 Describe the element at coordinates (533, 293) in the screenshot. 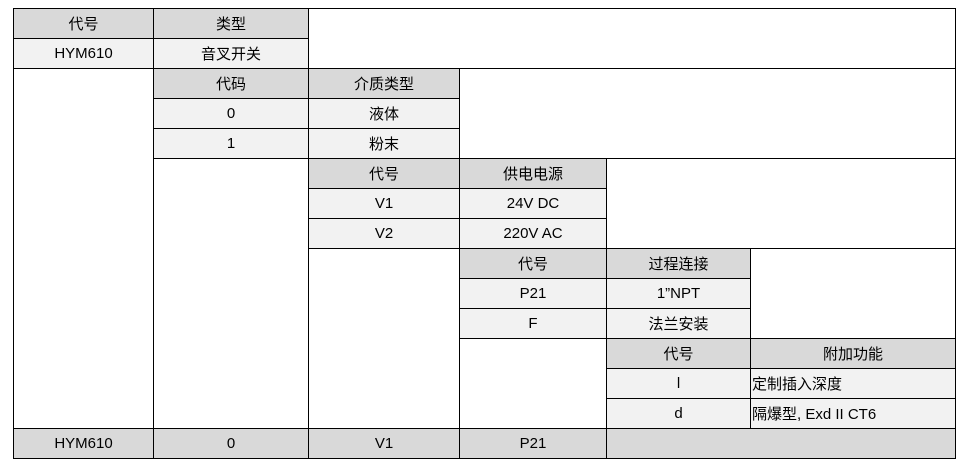

I see `connection-code: P21` at that location.